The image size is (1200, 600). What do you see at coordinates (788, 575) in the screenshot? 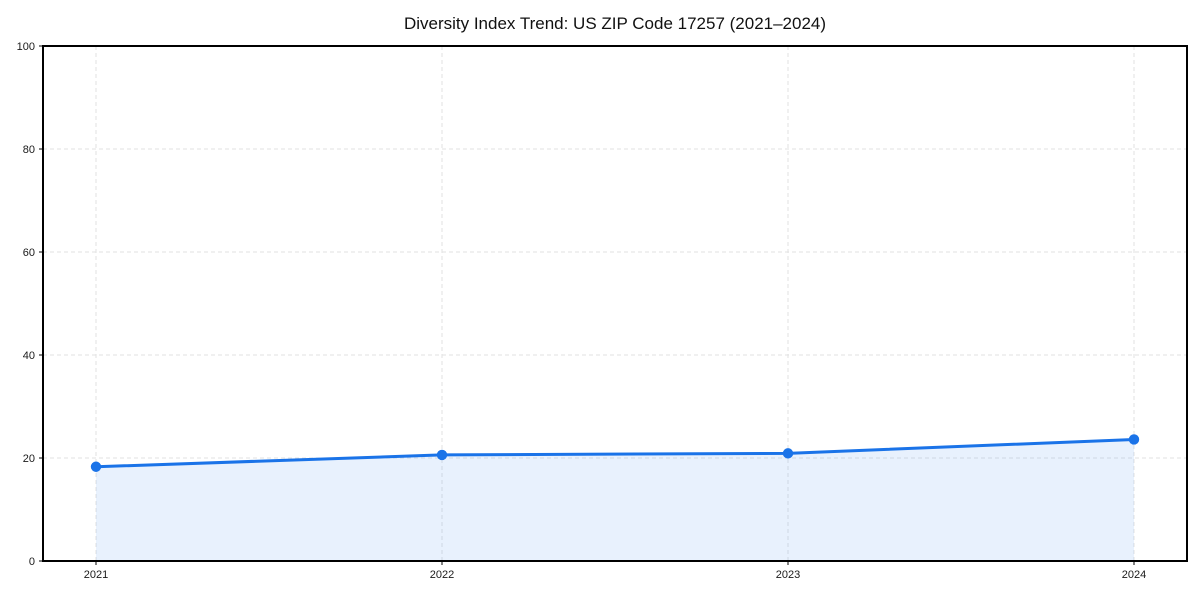
I see `x-tick-label: 2023` at bounding box center [788, 575].